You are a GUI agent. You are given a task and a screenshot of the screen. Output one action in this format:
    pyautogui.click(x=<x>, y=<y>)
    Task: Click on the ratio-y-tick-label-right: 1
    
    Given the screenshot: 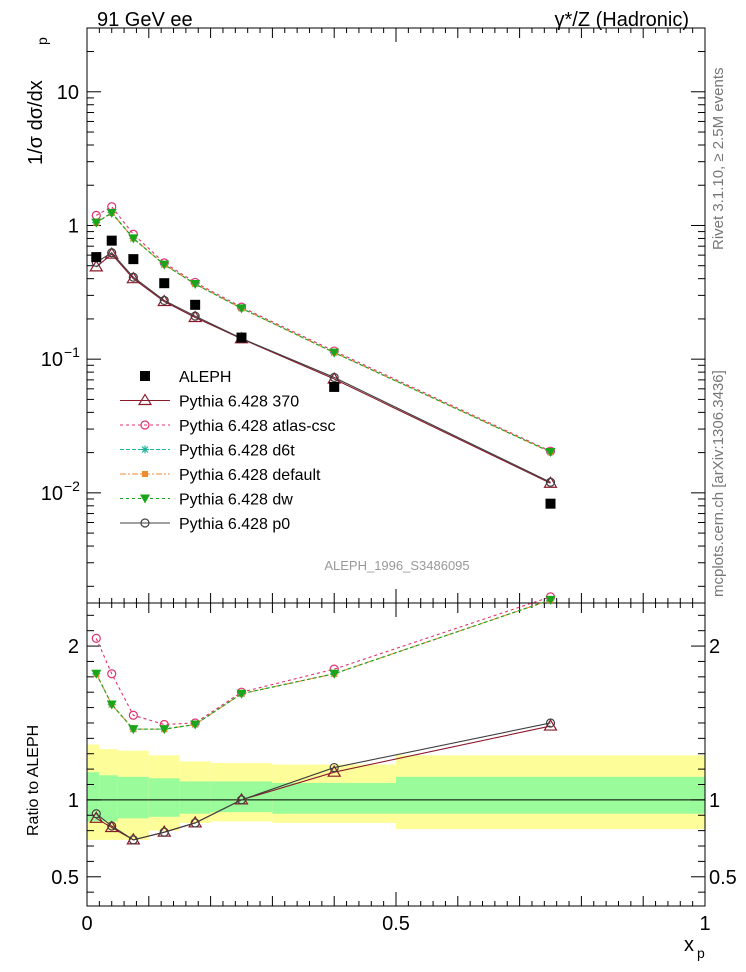 What is the action you would take?
    pyautogui.click(x=714, y=801)
    